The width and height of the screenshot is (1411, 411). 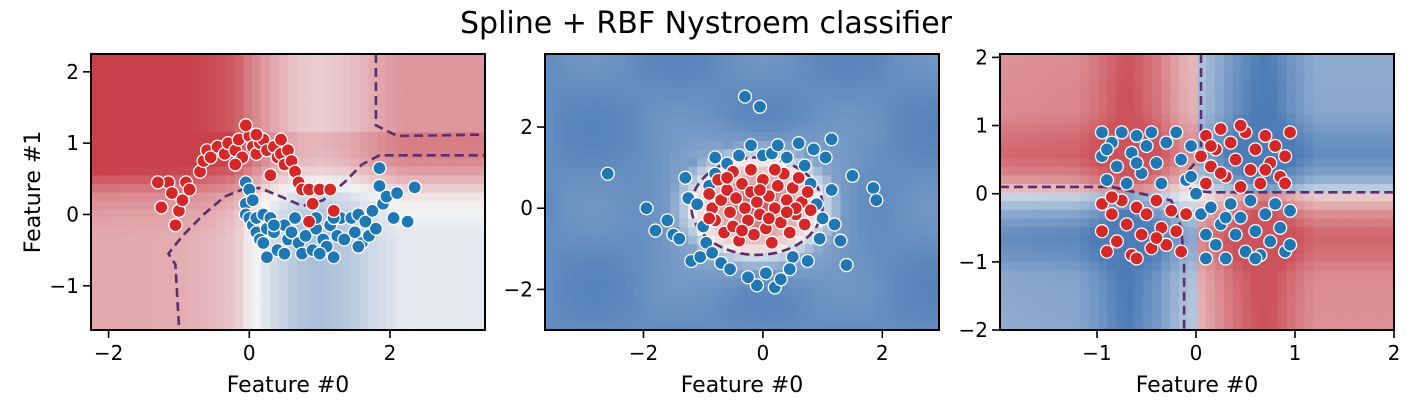 I want to click on decision-boundary, so click(x=325, y=240).